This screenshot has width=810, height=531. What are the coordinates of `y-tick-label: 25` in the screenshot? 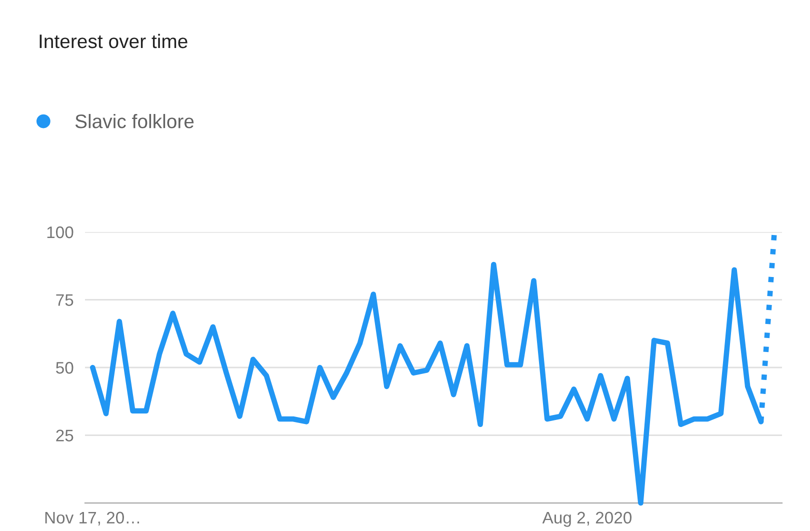 It's located at (65, 436).